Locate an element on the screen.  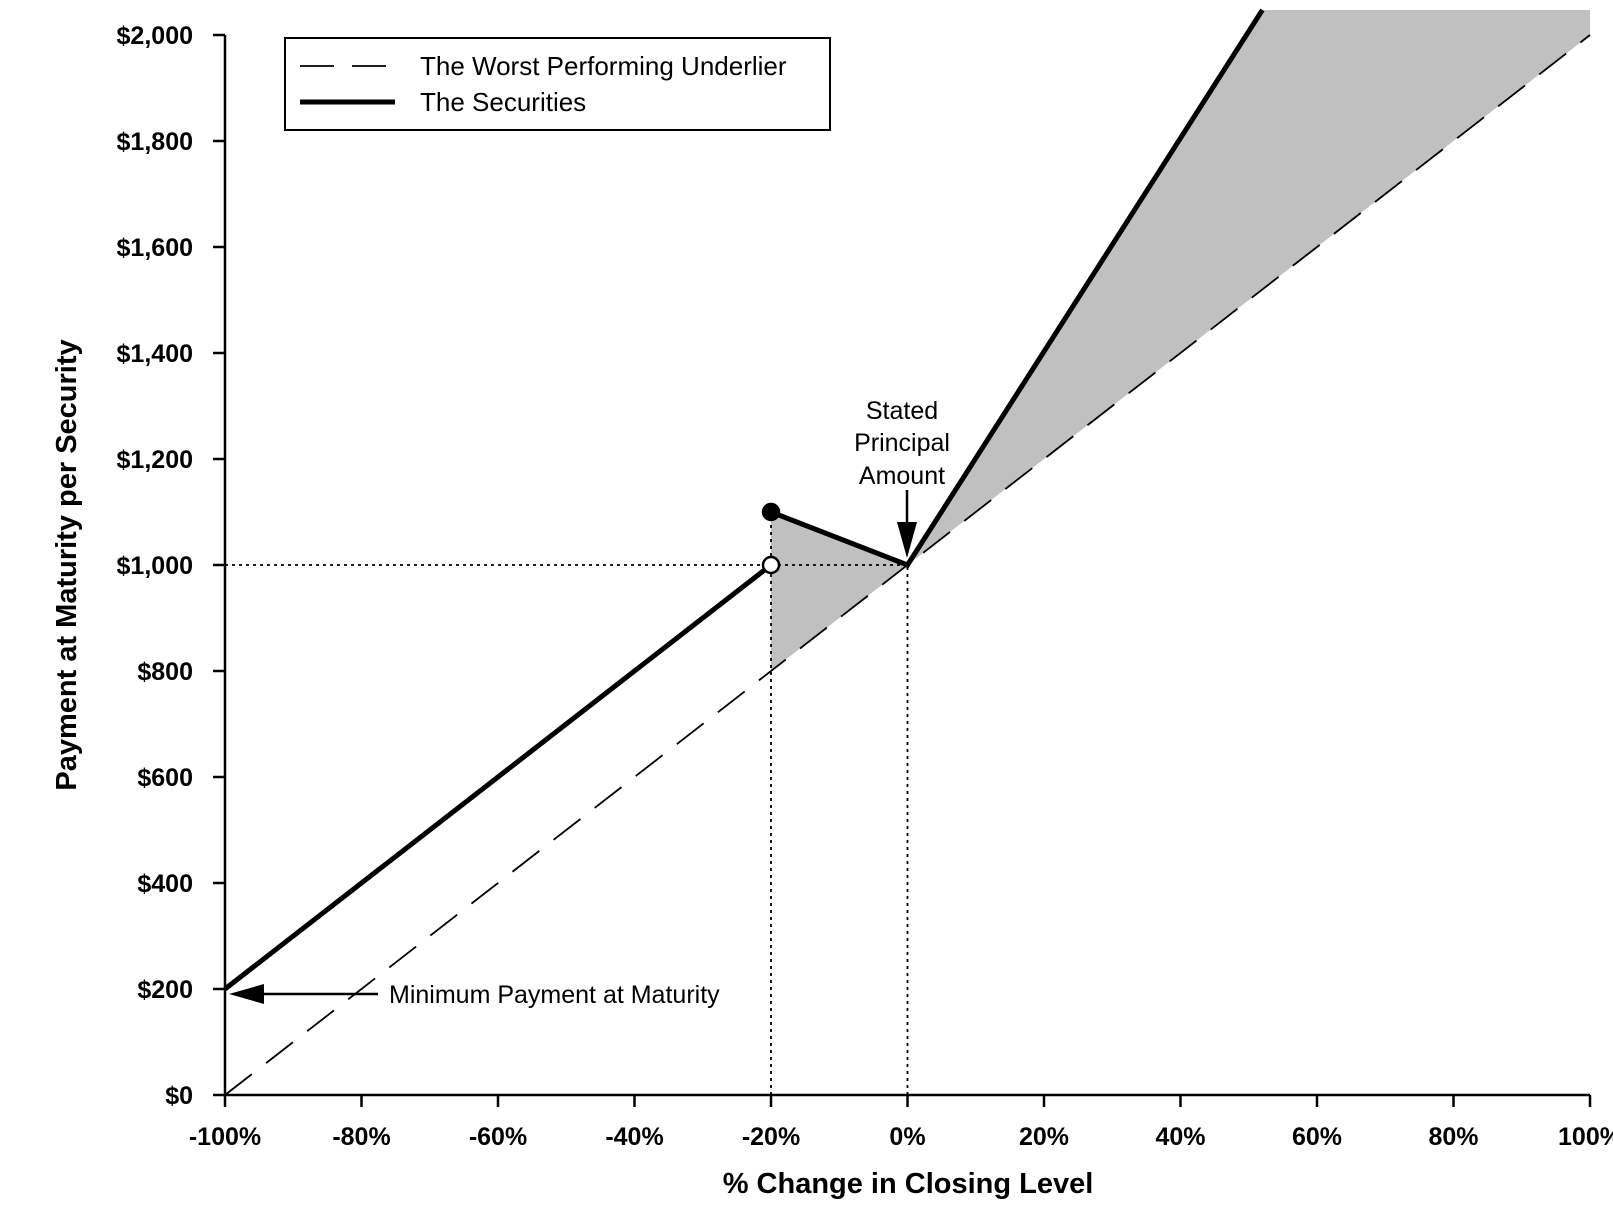
x-tick-label: -20% is located at coordinates (771, 1137).